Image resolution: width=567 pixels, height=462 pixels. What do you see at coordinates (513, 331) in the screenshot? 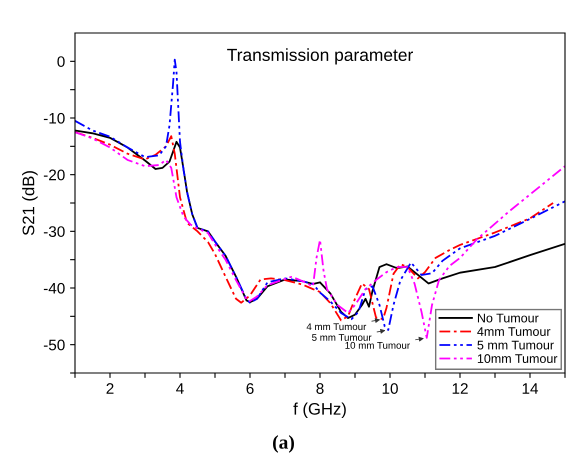
I see `legend-label: 4mm Tumour` at bounding box center [513, 331].